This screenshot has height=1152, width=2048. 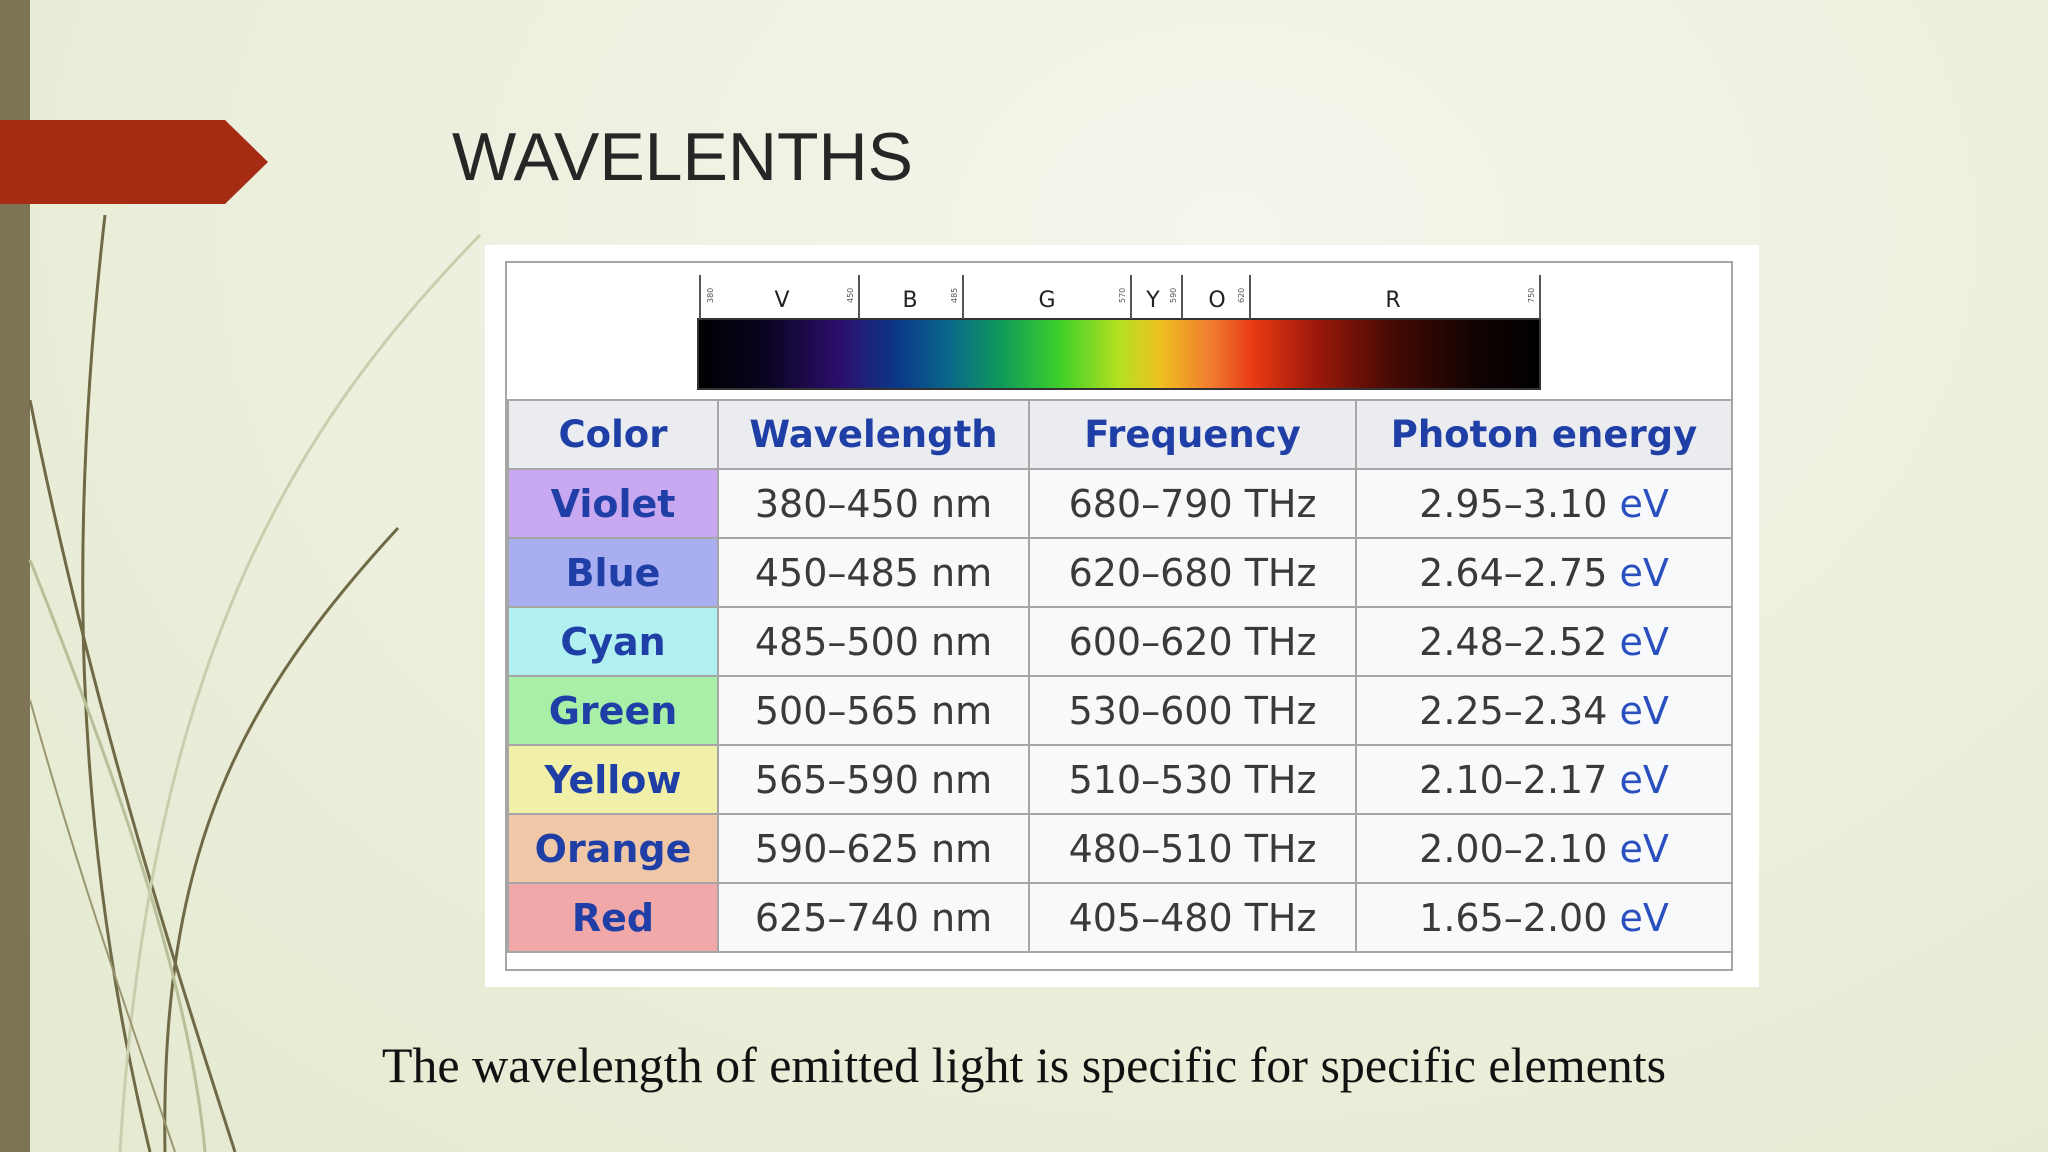 I want to click on tick-label: 570, so click(x=1122, y=295).